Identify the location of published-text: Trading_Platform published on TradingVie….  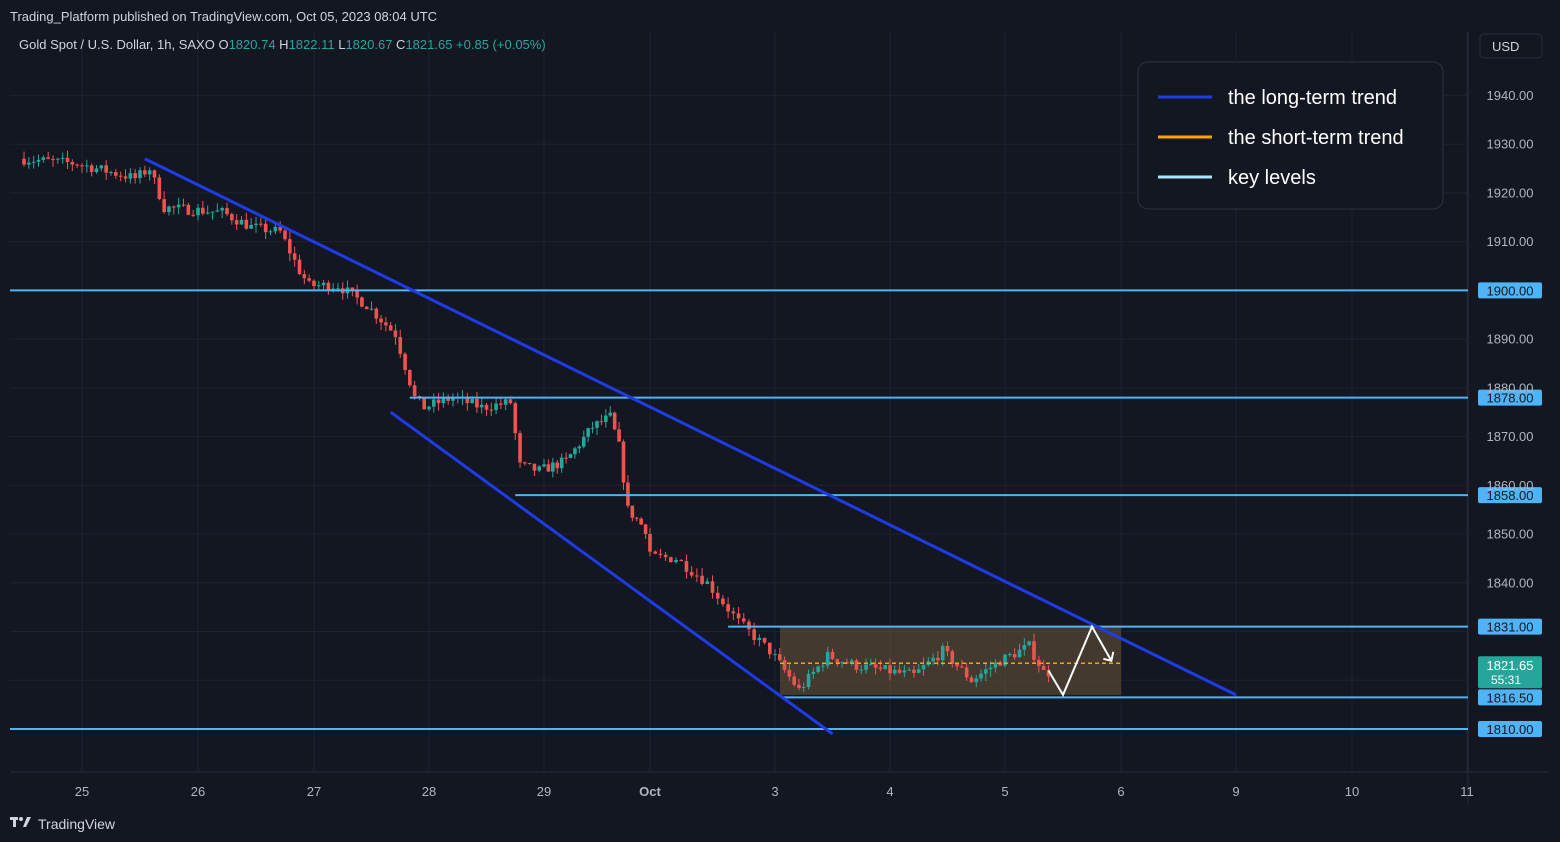
(224, 16).